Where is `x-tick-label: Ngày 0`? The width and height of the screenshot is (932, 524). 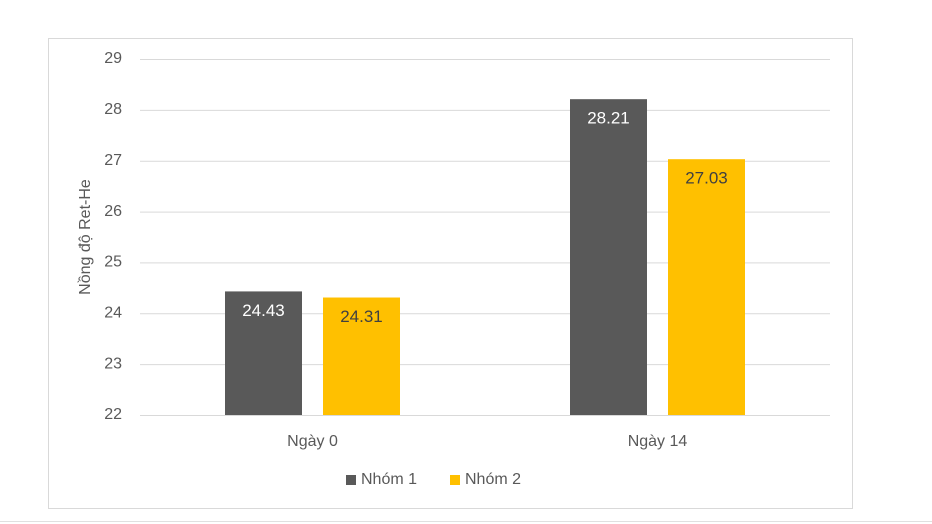
x-tick-label: Ngày 0 is located at coordinates (312, 441).